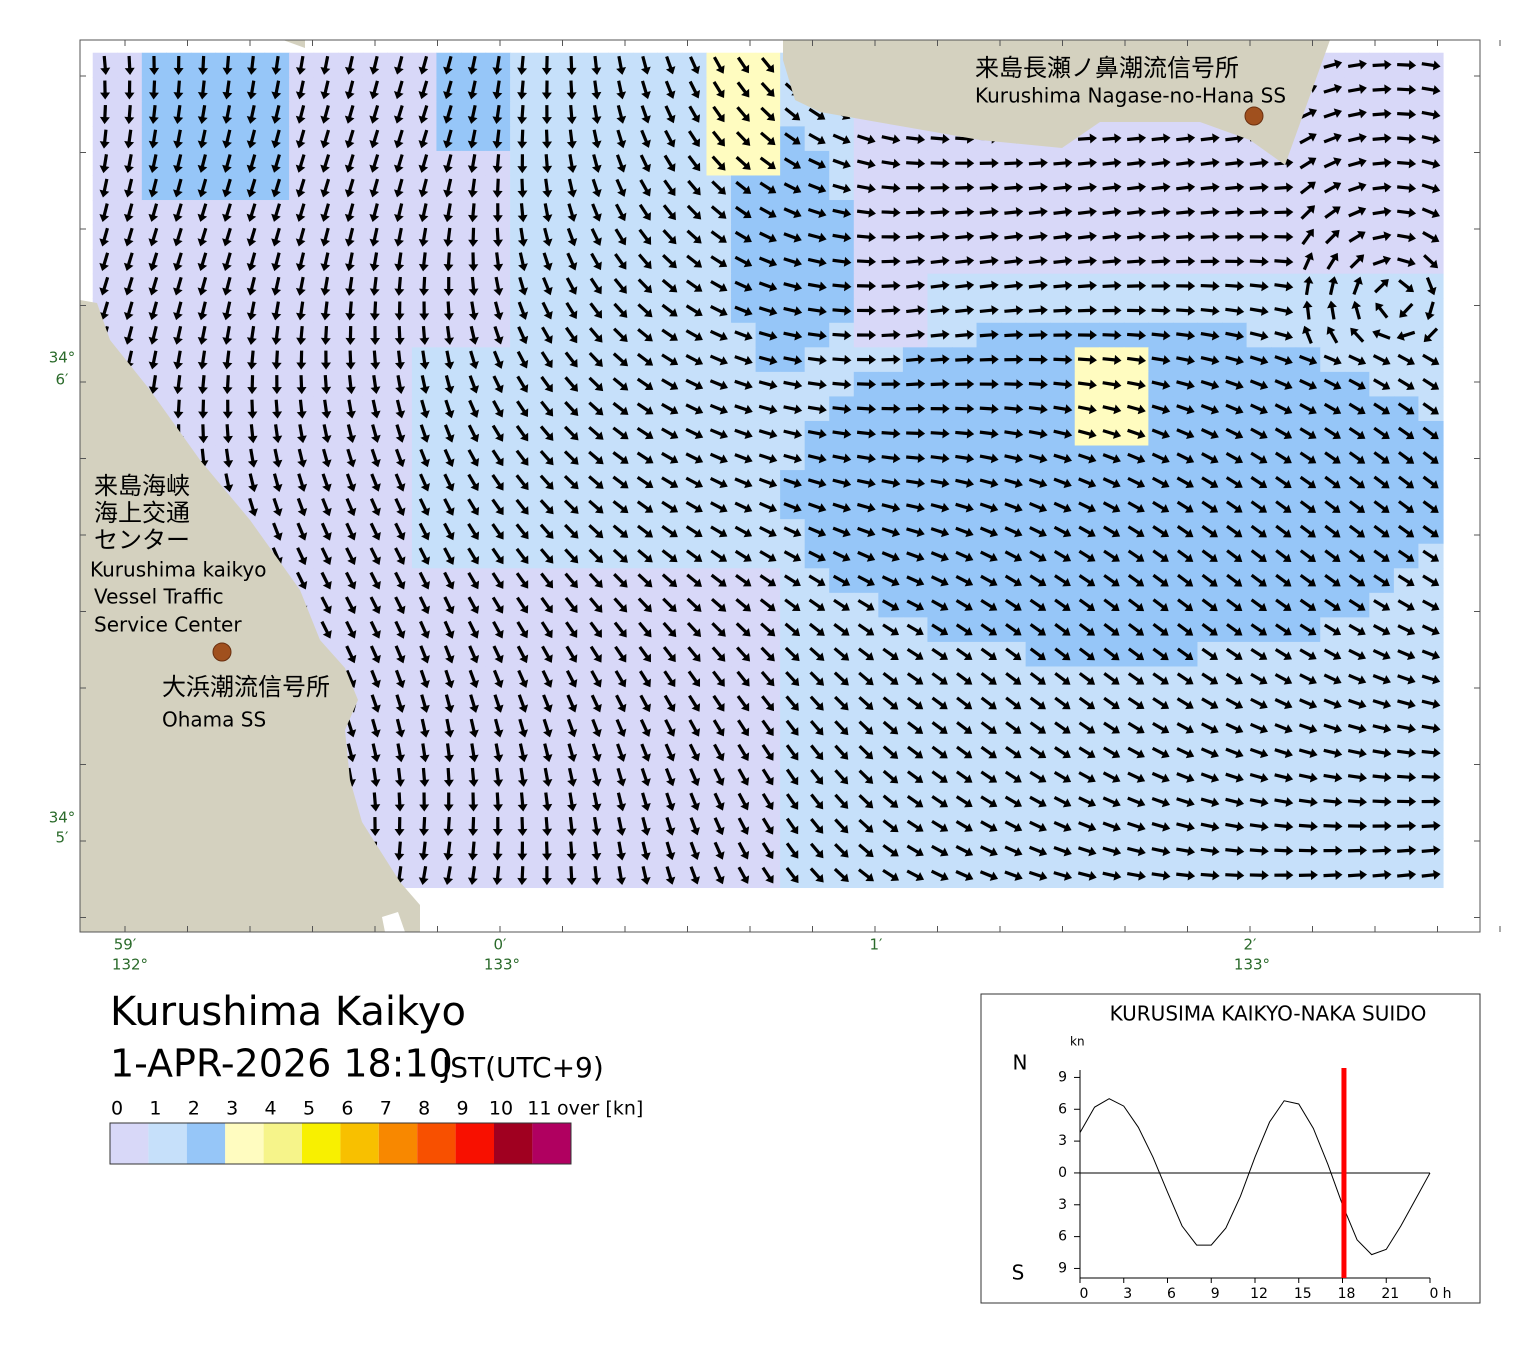  What do you see at coordinates (501, 945) in the screenshot?
I see `lon-label: 0′` at bounding box center [501, 945].